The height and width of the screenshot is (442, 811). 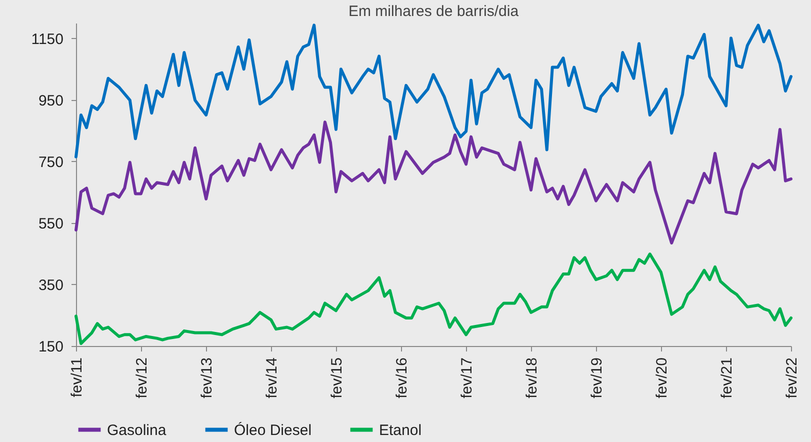 I want to click on y-tick-label: 350, so click(x=51, y=285).